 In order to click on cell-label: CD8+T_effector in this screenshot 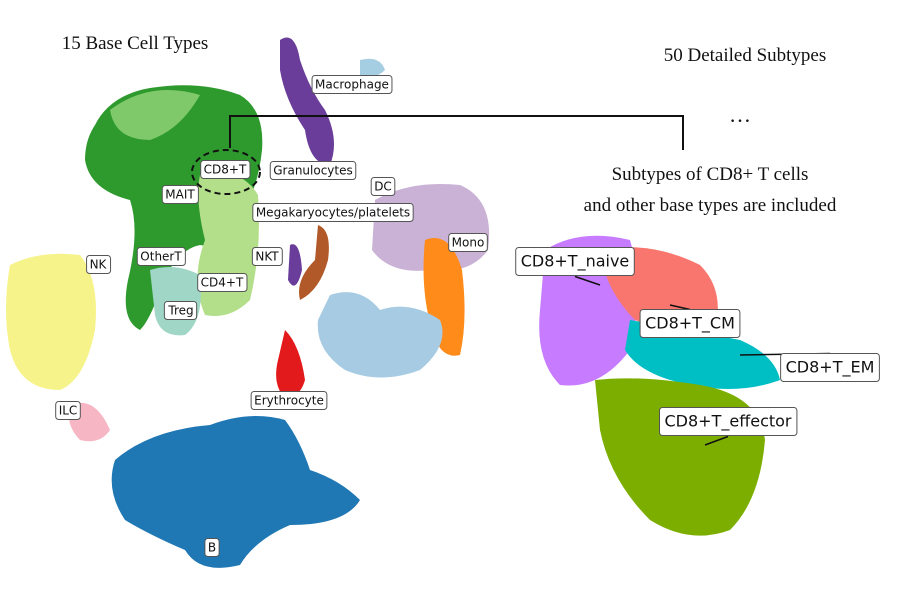, I will do `click(728, 426)`.